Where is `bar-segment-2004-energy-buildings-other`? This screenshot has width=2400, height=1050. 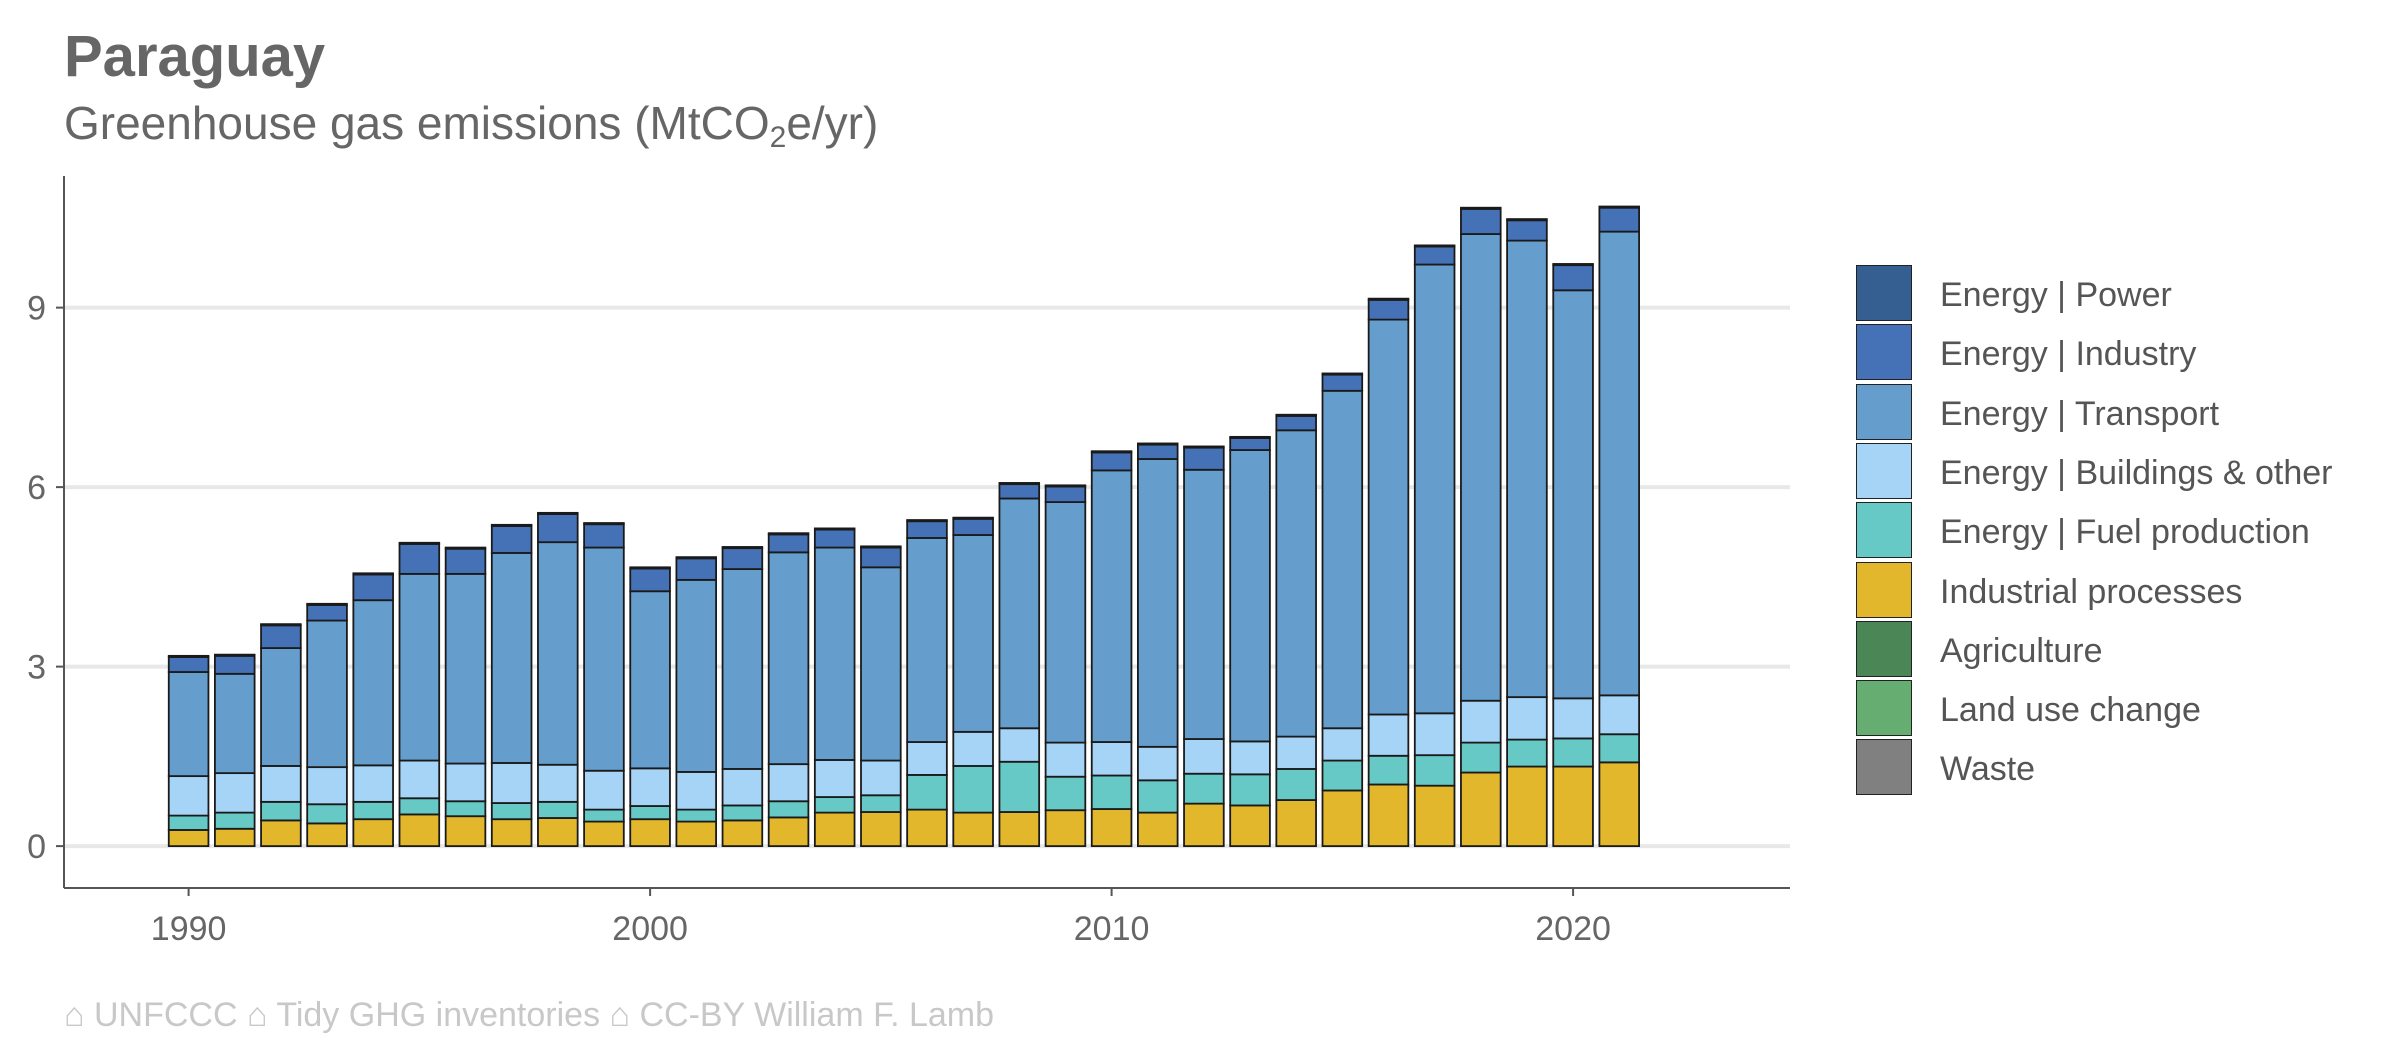 bar-segment-2004-energy-buildings-other is located at coordinates (834, 778).